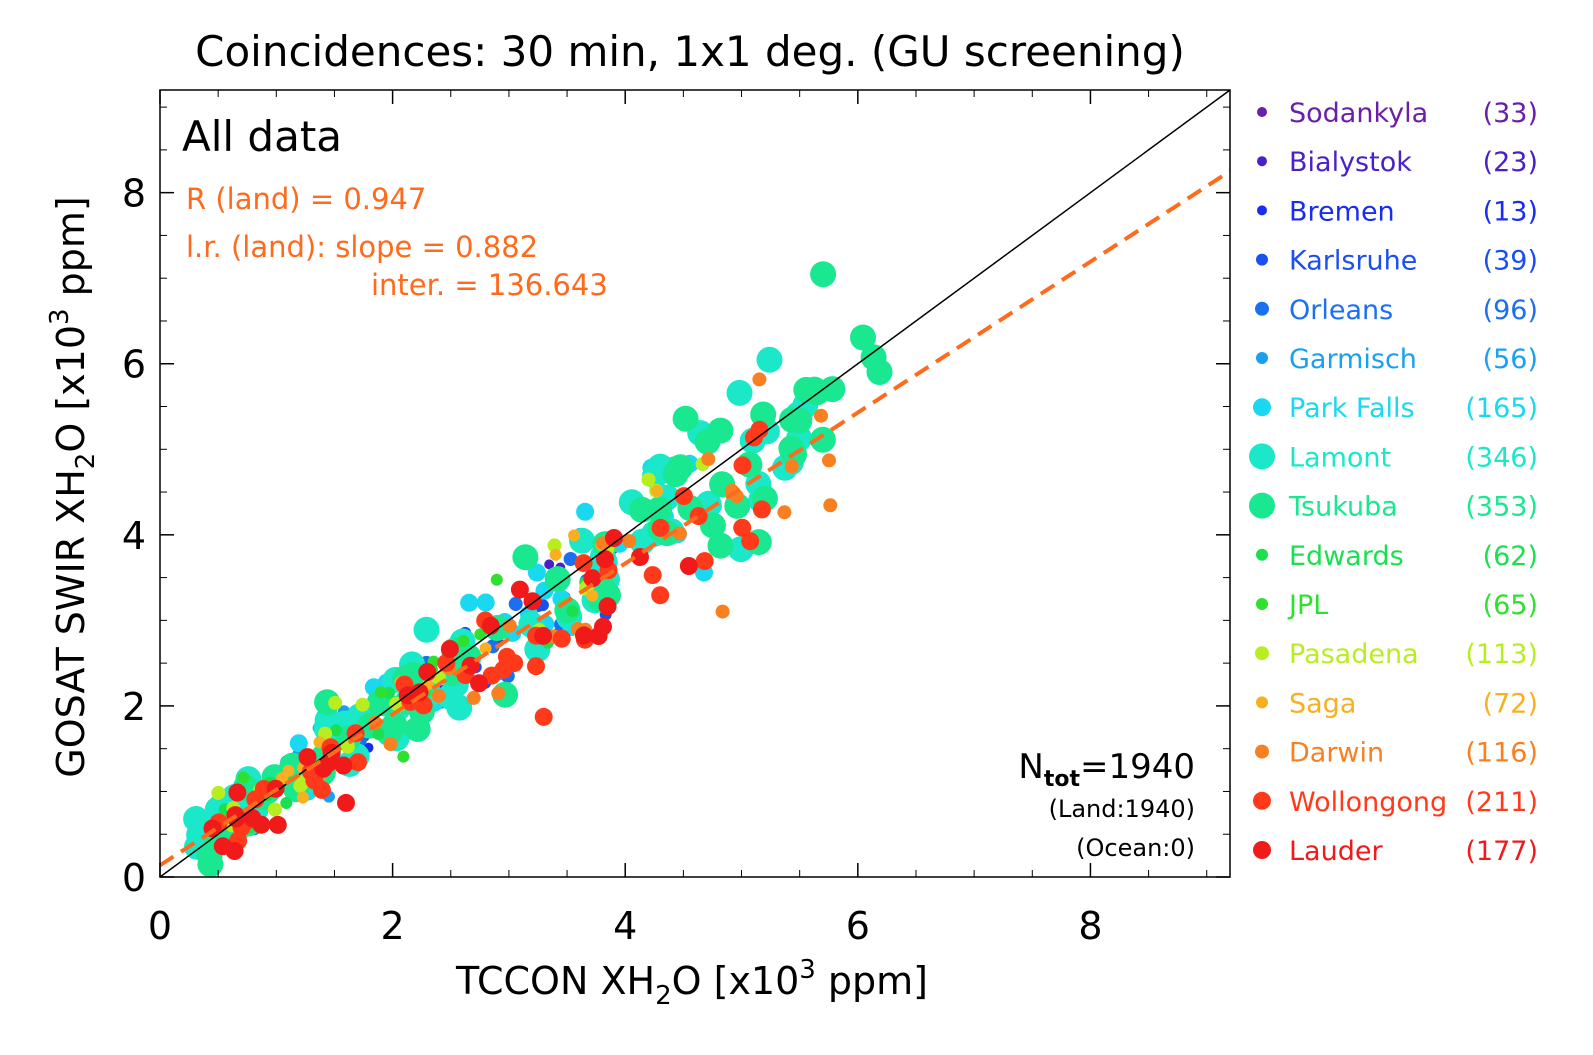 This screenshot has height=1055, width=1593. What do you see at coordinates (1122, 809) in the screenshot?
I see `land-count: (Land:1940)` at bounding box center [1122, 809].